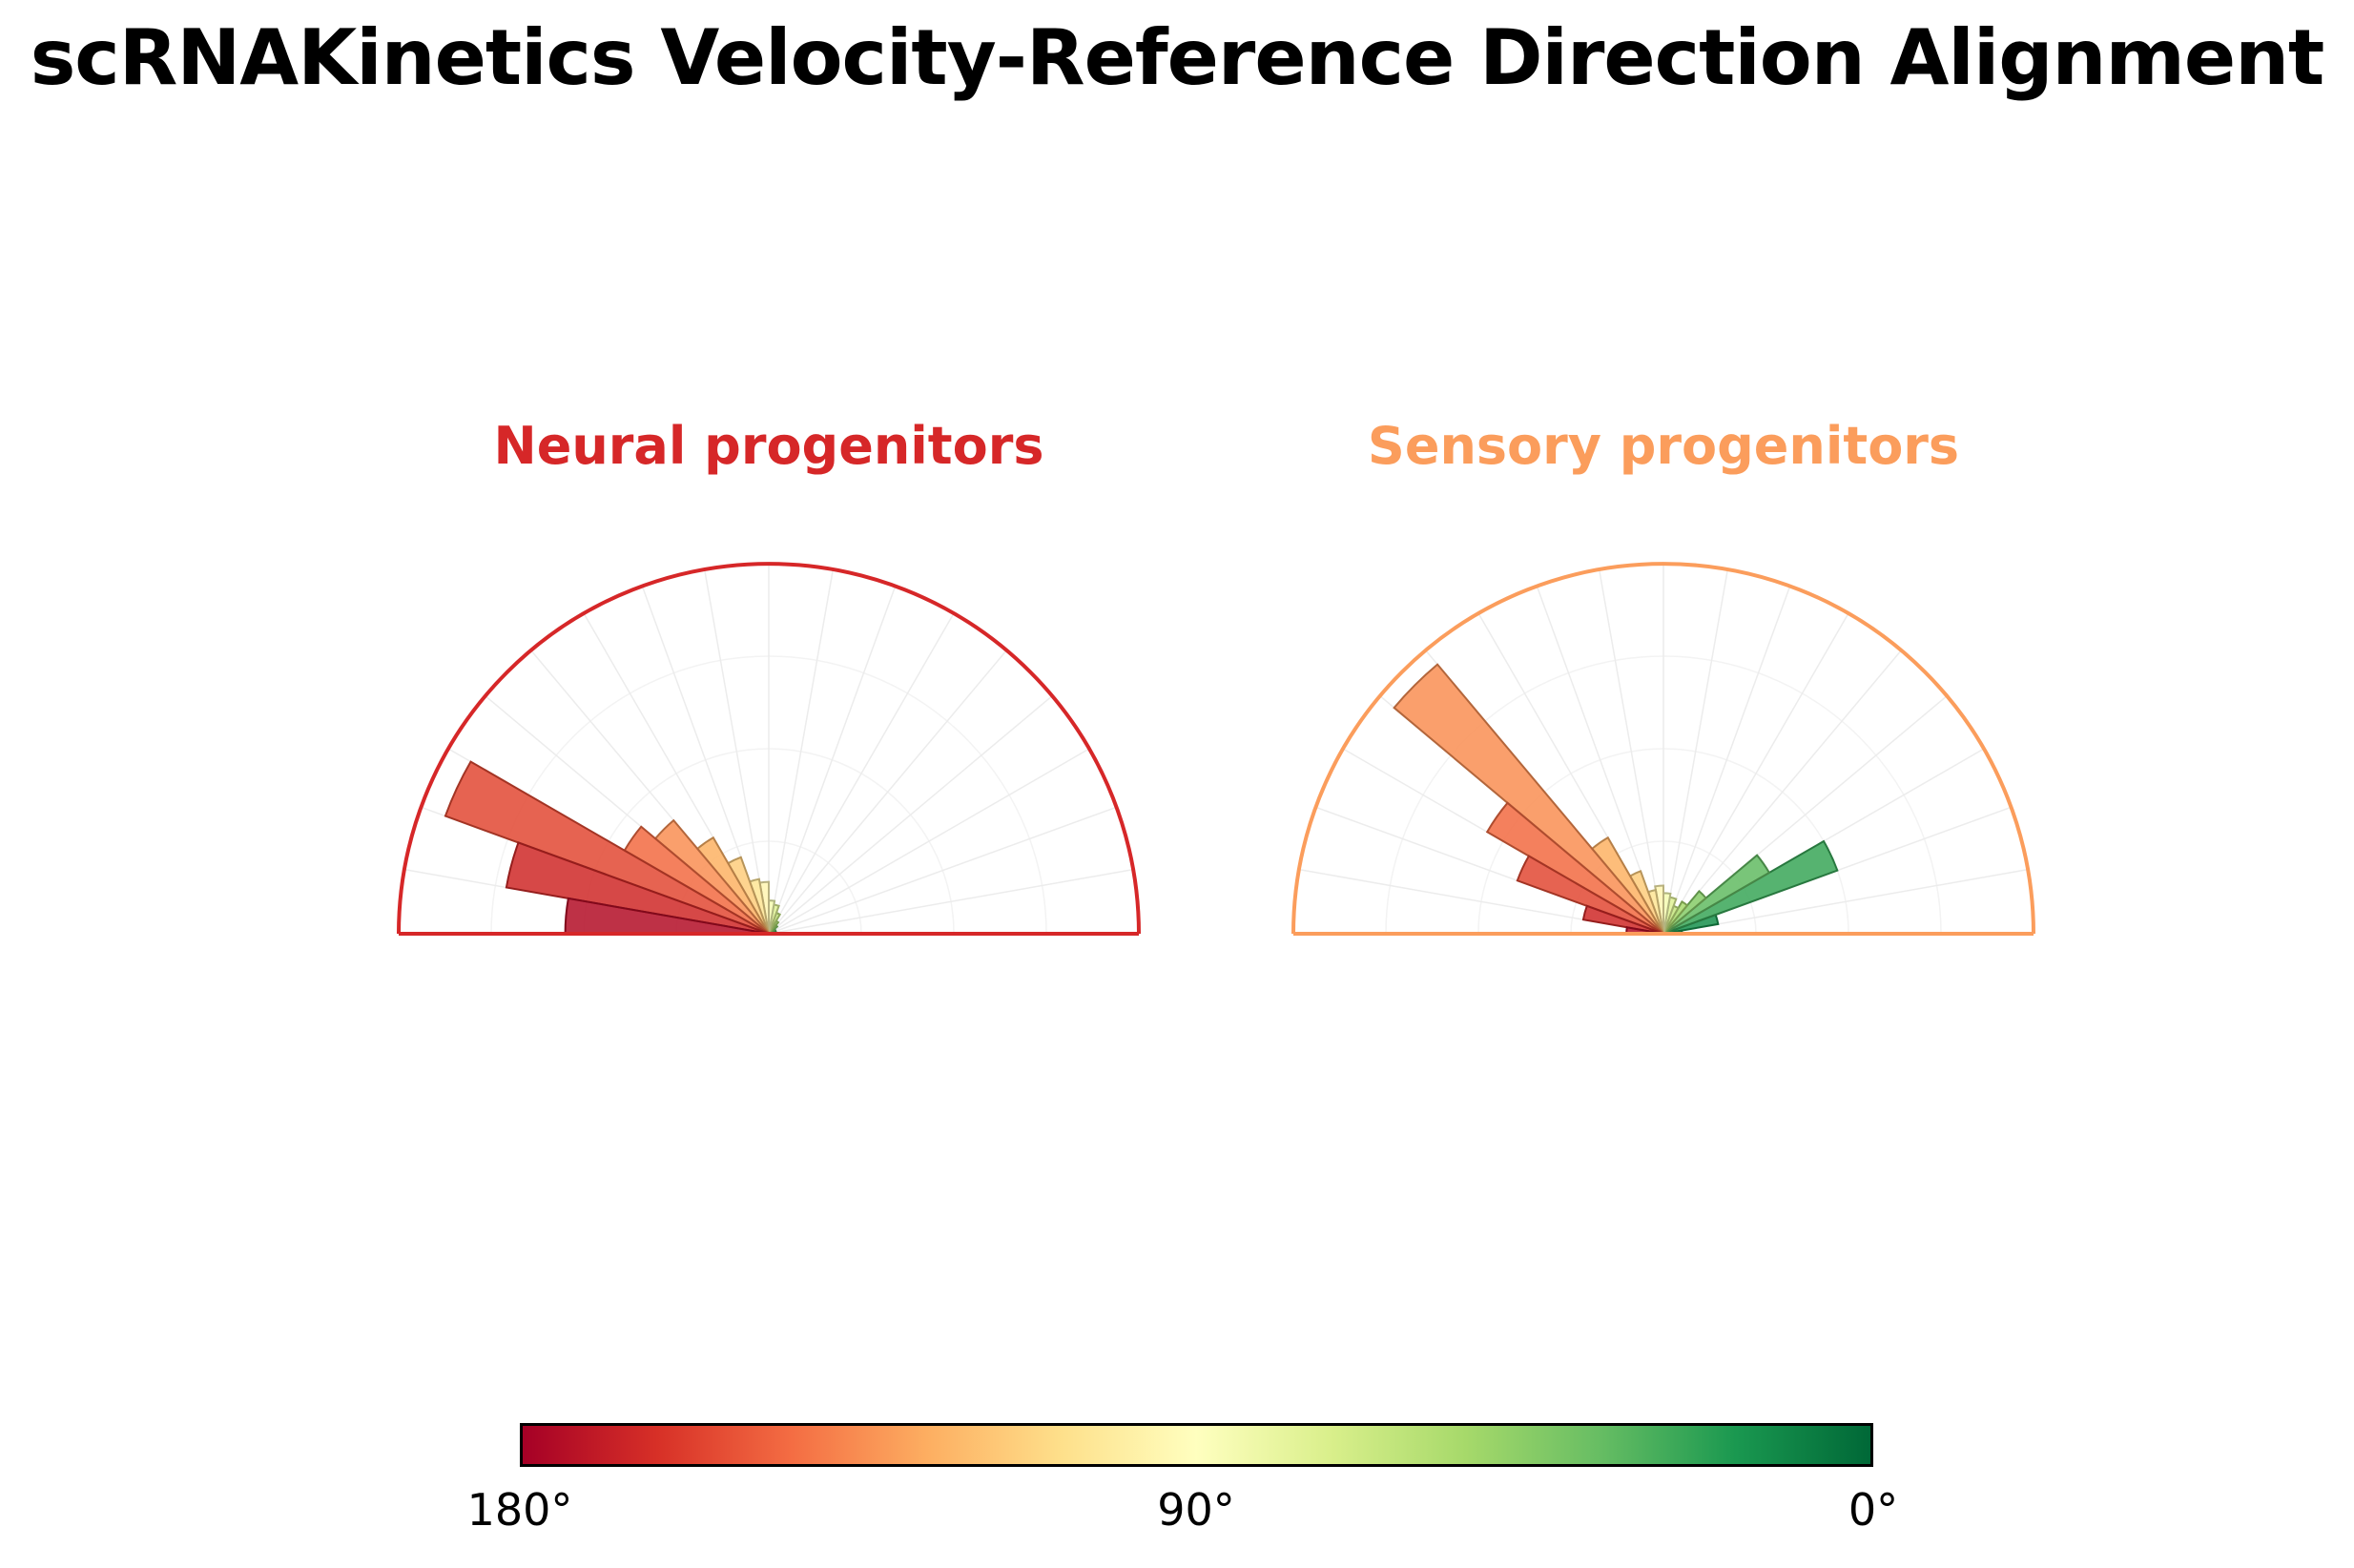 This screenshot has width=2354, height=1568. What do you see at coordinates (1196, 1510) in the screenshot?
I see `colorbar-label-90deg: 90°` at bounding box center [1196, 1510].